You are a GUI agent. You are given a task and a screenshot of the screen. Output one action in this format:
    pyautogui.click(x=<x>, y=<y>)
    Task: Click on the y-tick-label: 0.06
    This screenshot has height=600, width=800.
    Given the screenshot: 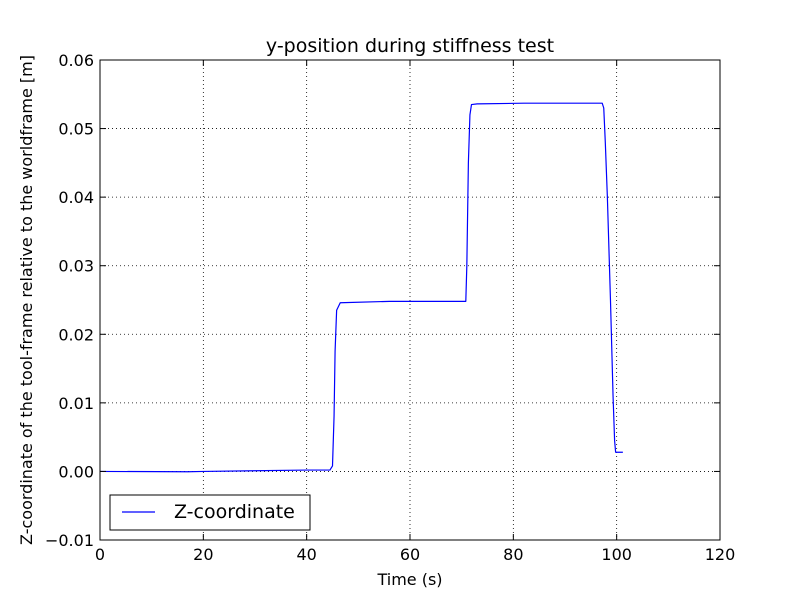 What is the action you would take?
    pyautogui.click(x=76, y=60)
    